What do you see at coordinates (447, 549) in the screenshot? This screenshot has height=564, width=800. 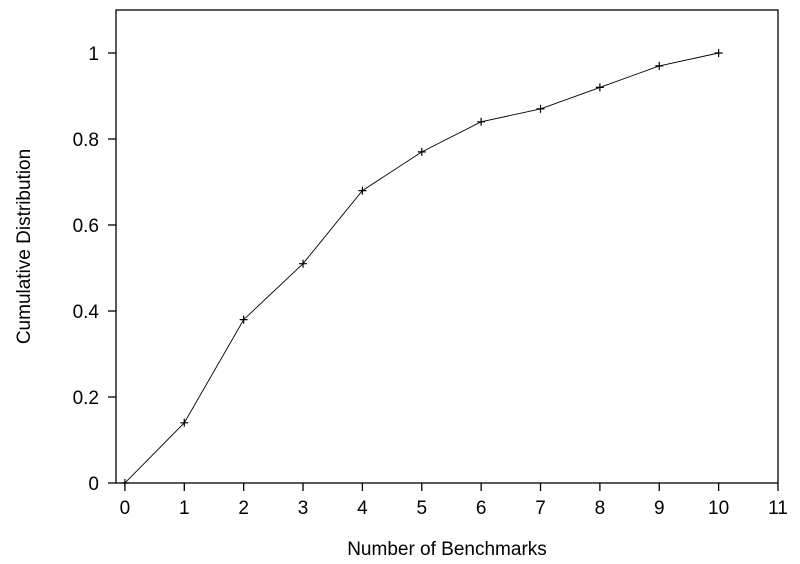 I see `x-axis-title: Number of Benchmarks` at bounding box center [447, 549].